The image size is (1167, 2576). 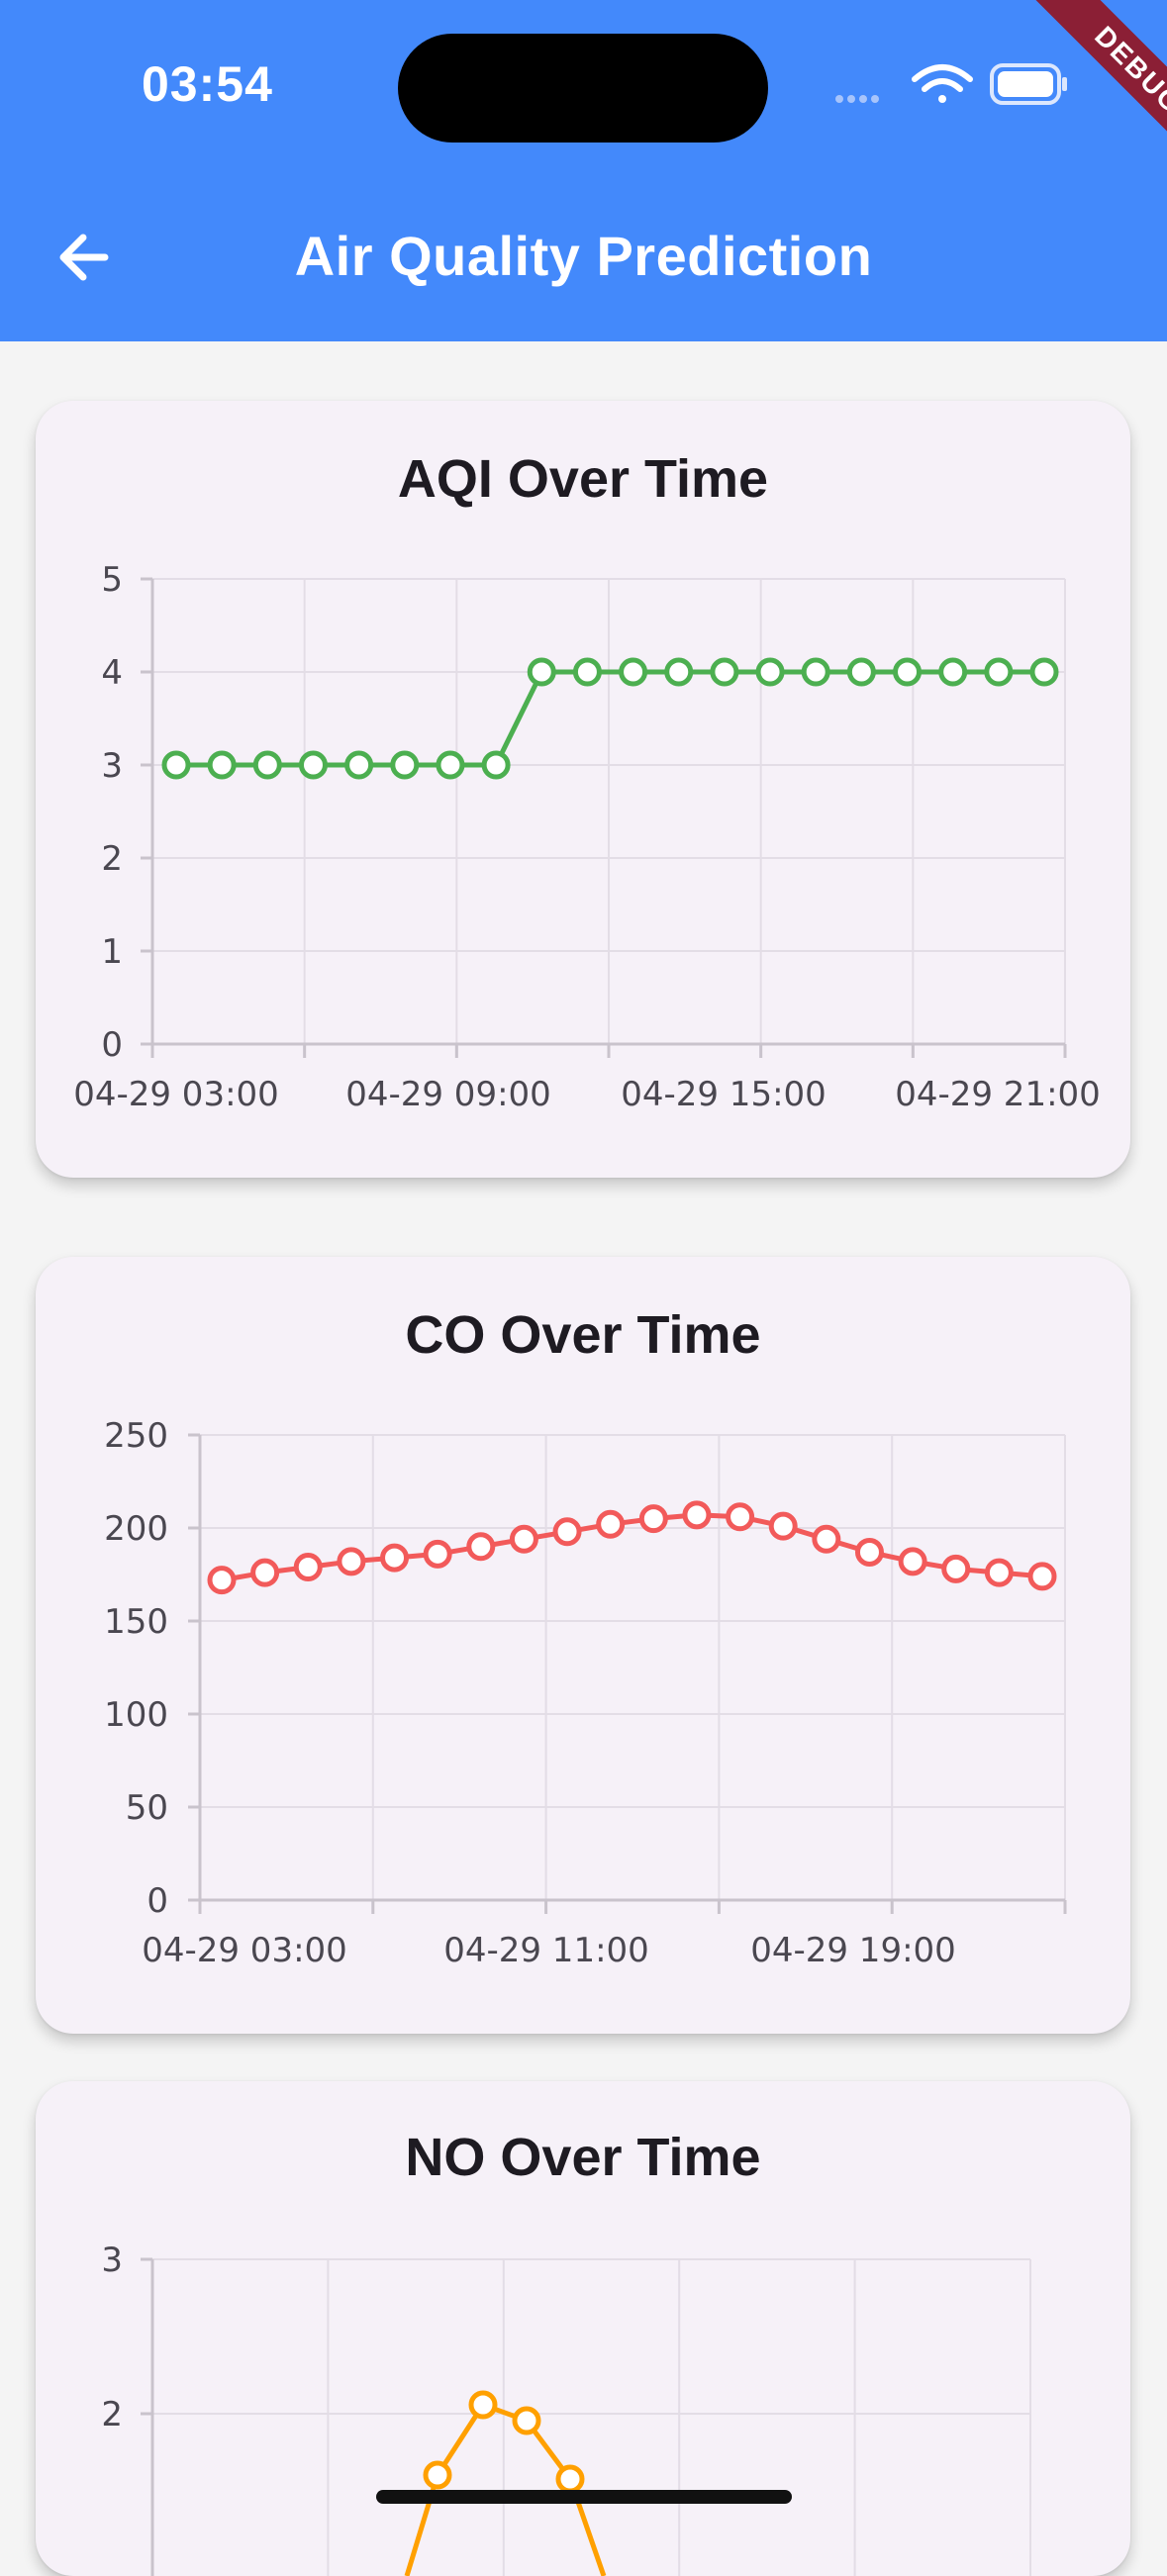 What do you see at coordinates (112, 673) in the screenshot?
I see `aqi-y-tick-label: 4` at bounding box center [112, 673].